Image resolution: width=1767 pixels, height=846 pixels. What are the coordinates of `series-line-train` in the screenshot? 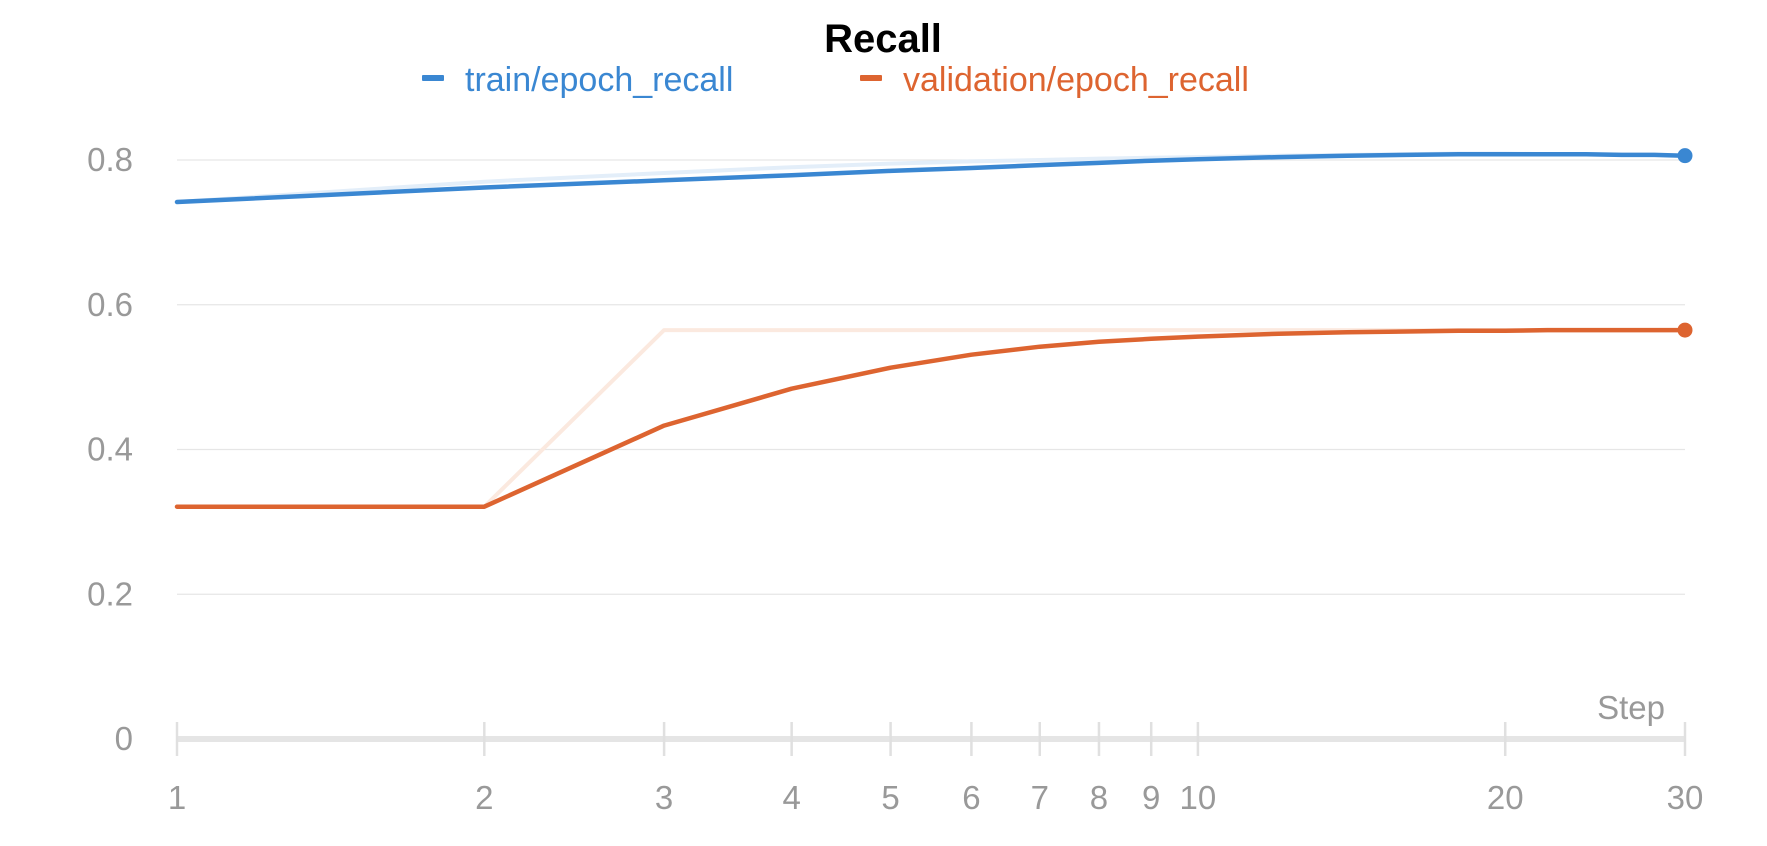 It's located at (931, 178).